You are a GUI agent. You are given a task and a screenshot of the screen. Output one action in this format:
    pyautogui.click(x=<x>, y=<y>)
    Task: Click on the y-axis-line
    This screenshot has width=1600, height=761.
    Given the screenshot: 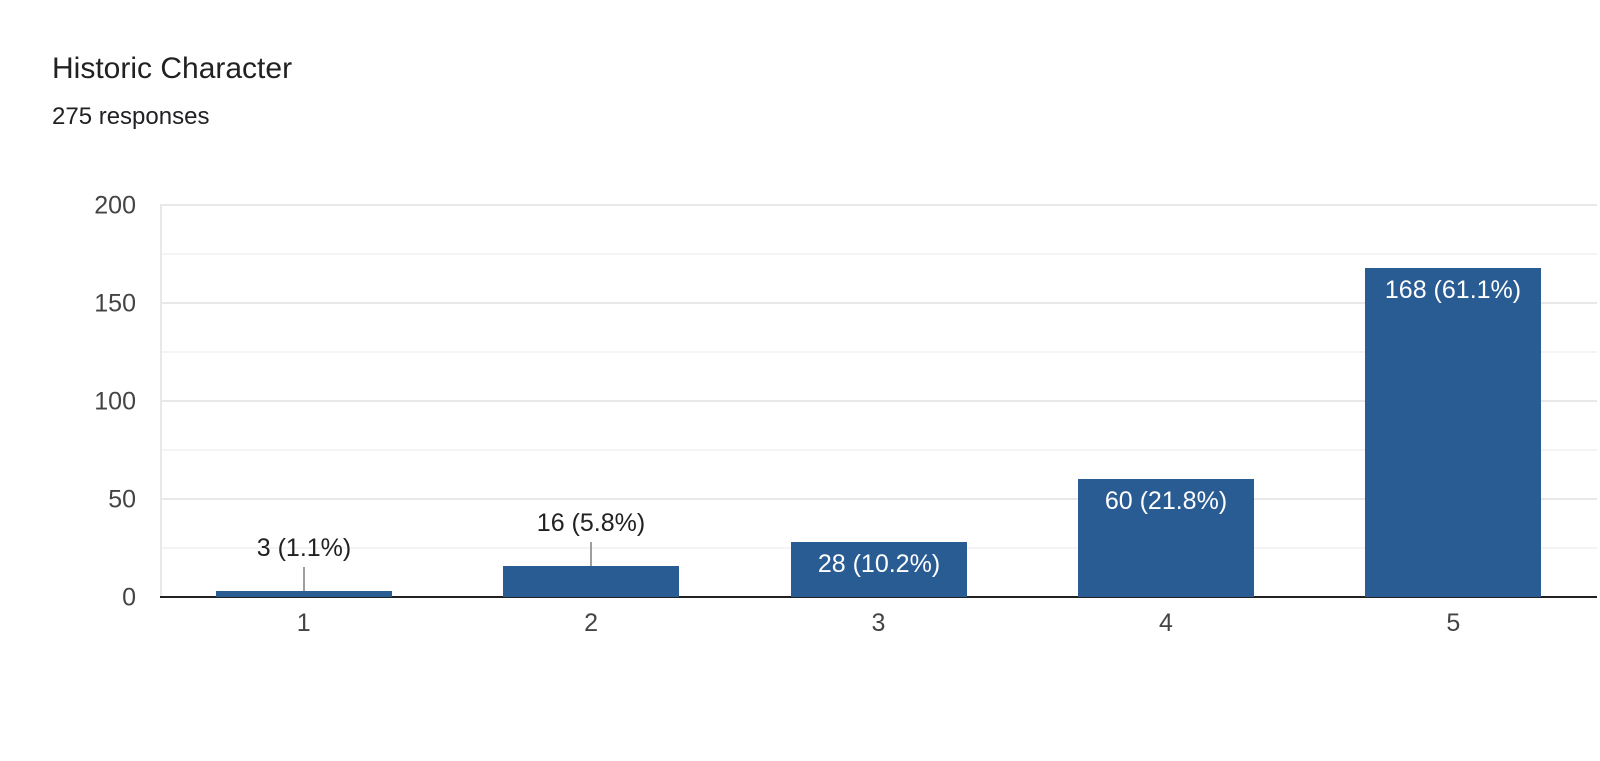 What is the action you would take?
    pyautogui.click(x=161, y=401)
    